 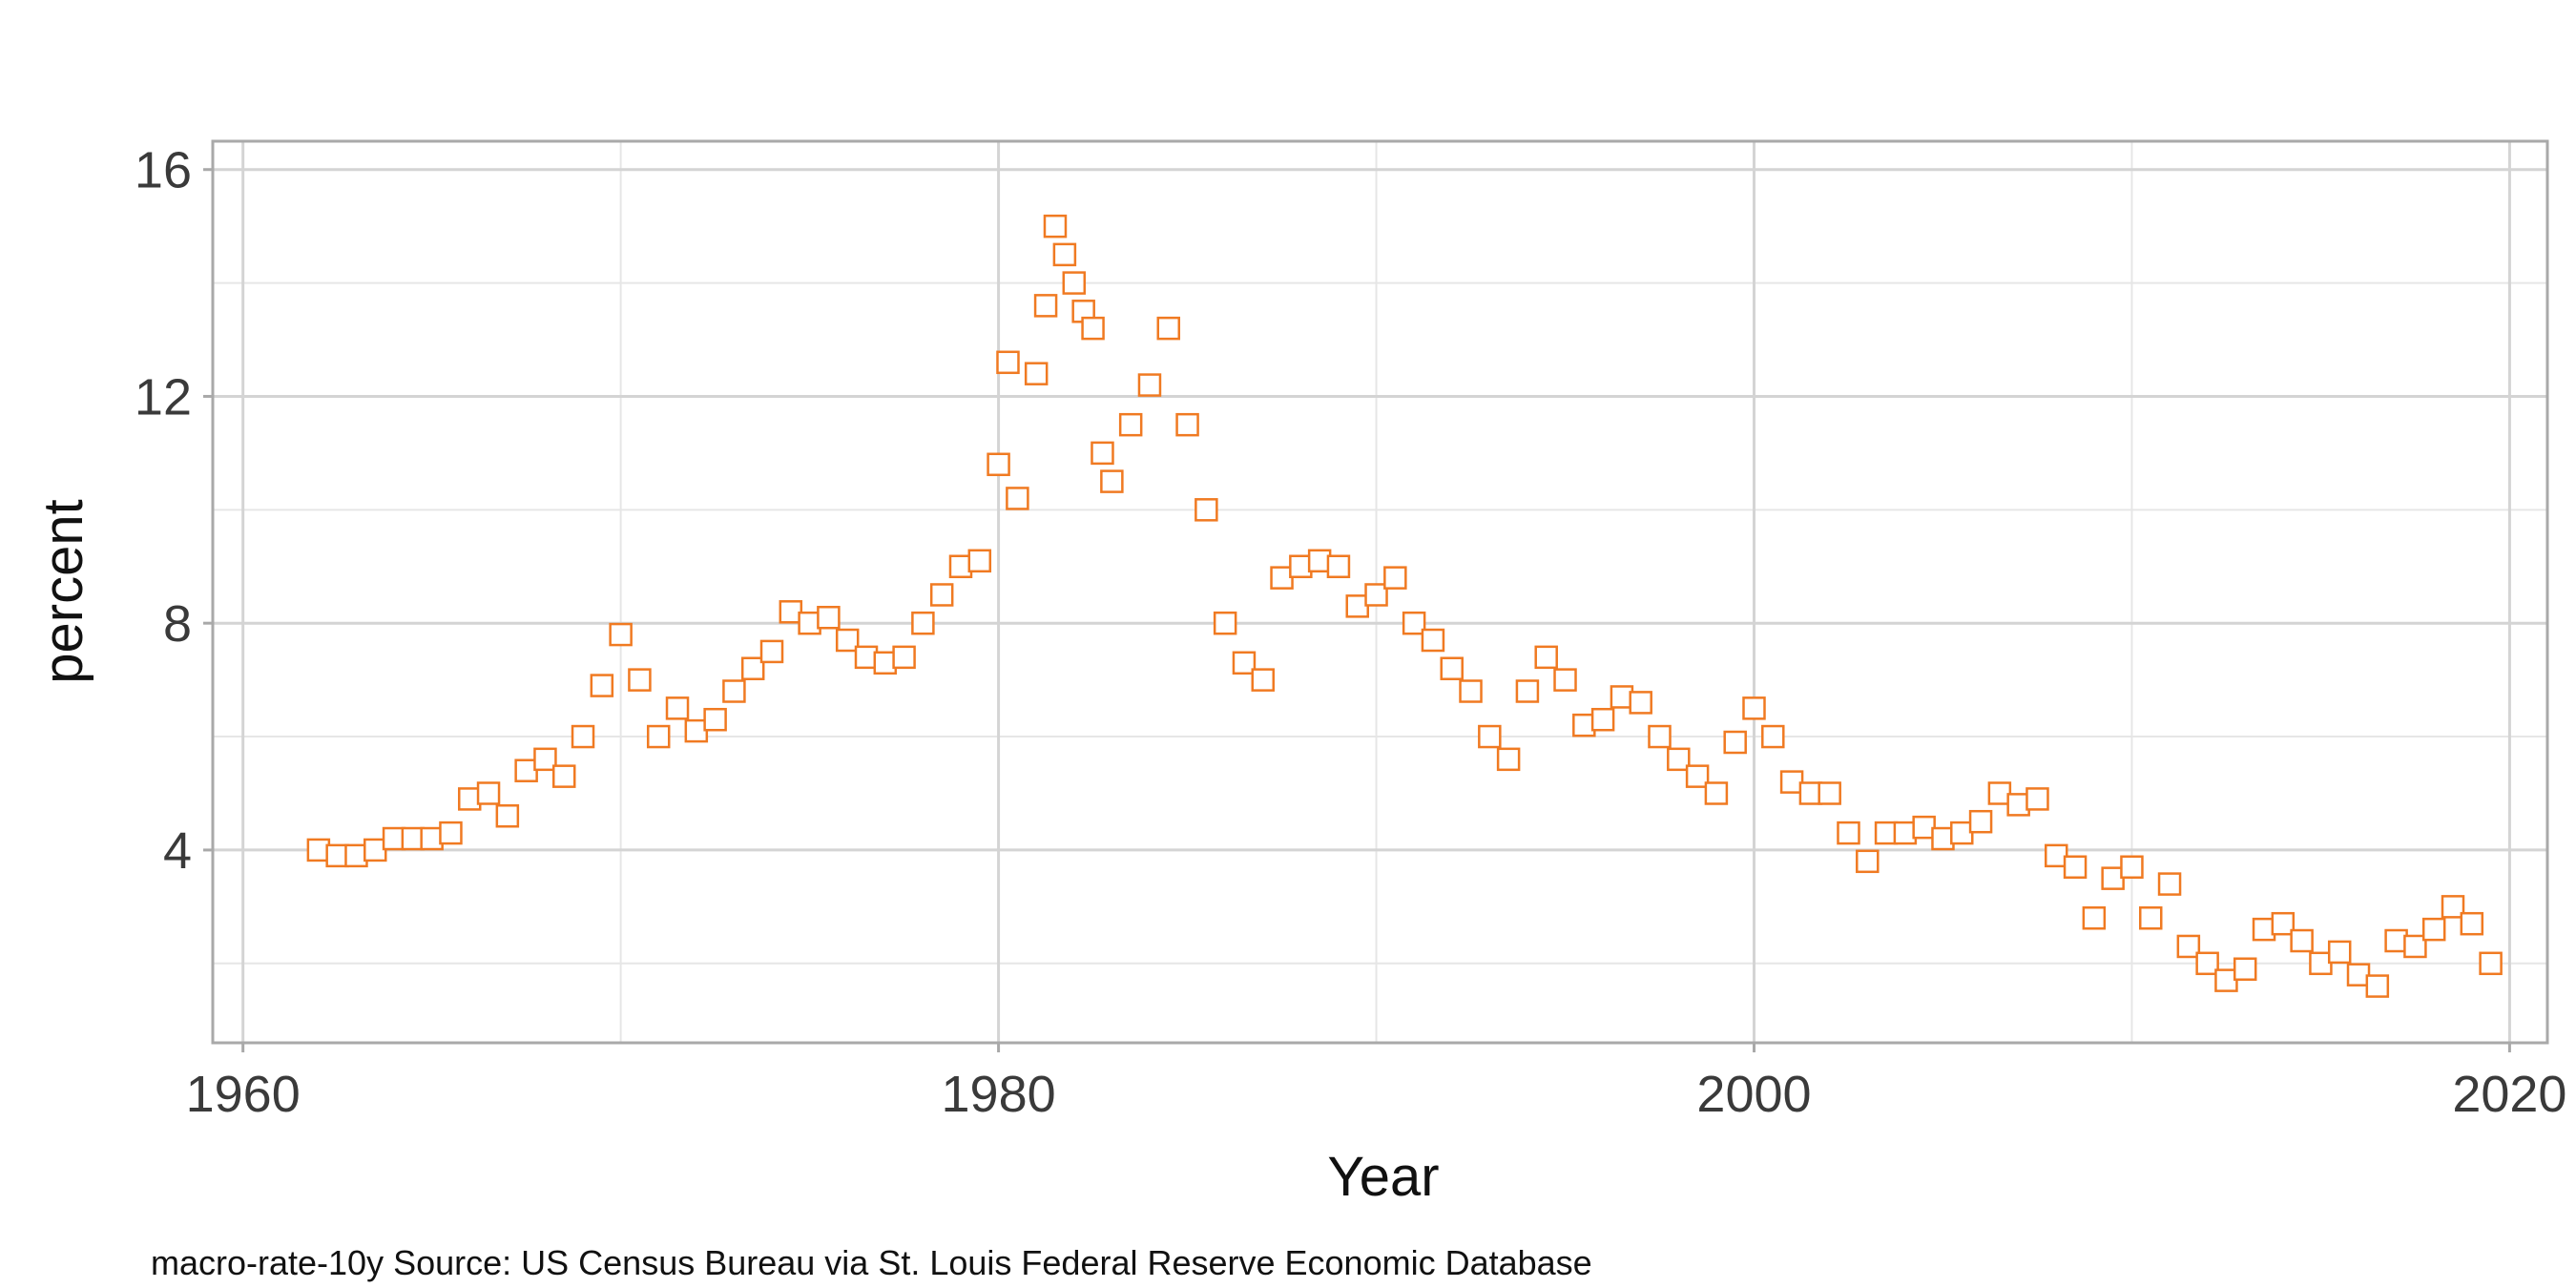 I want to click on y-tick-label: 8, so click(x=177, y=624).